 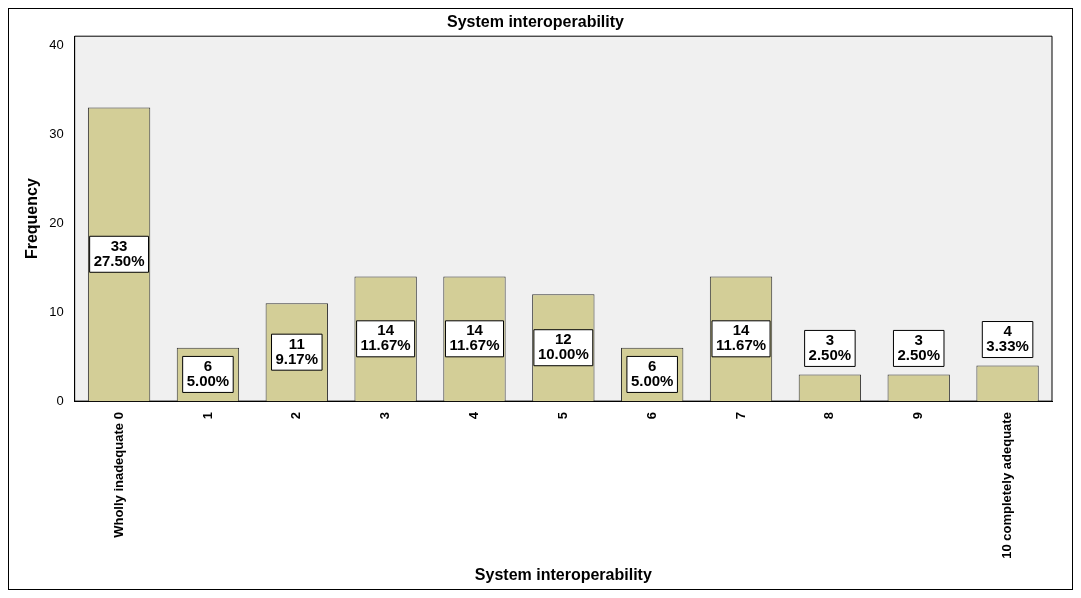 What do you see at coordinates (297, 350) in the screenshot?
I see `data-label: 11 9.17%` at bounding box center [297, 350].